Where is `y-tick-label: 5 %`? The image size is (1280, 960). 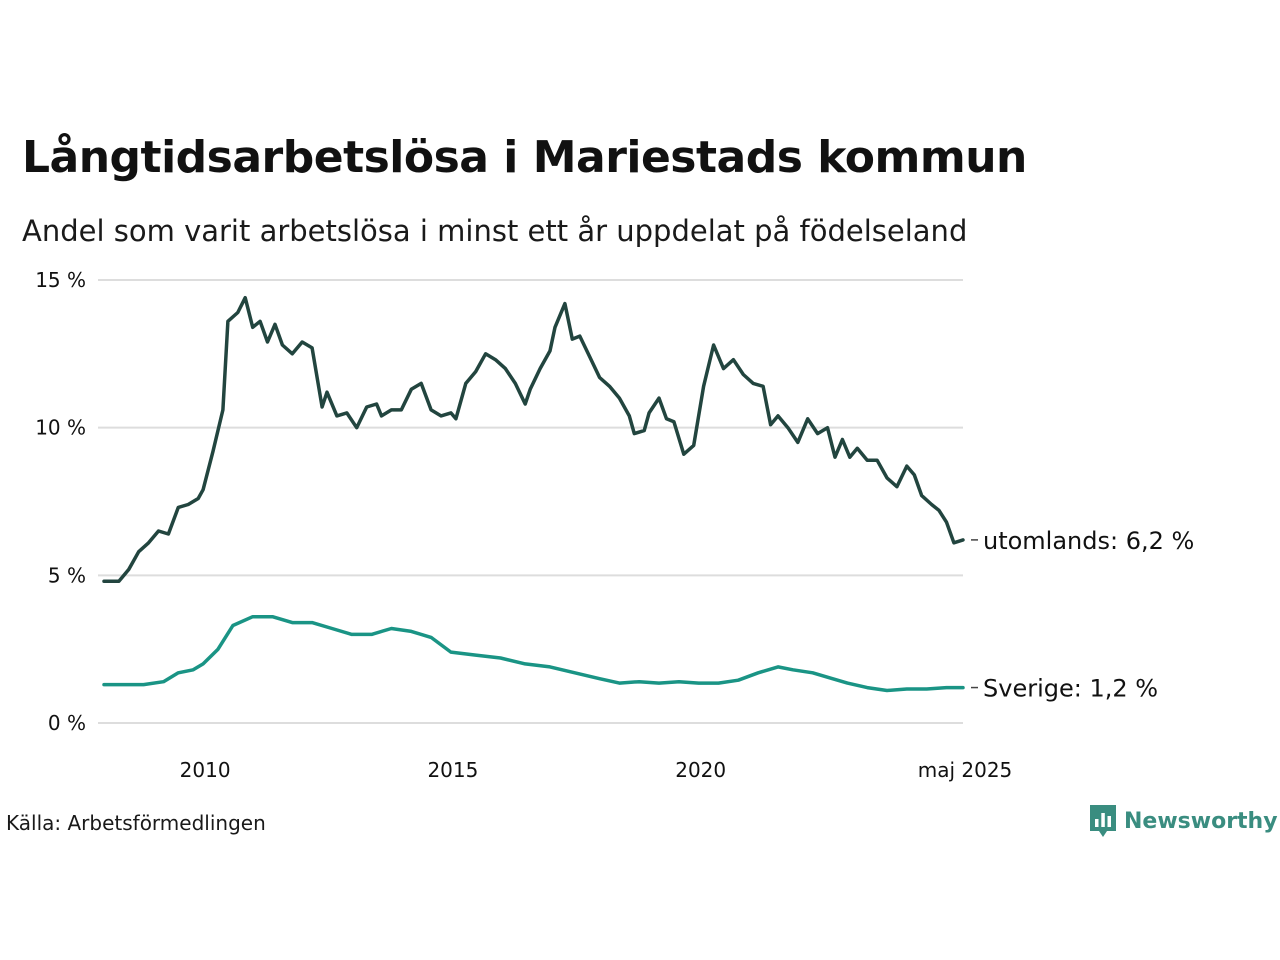 y-tick-label: 5 % is located at coordinates (67, 575).